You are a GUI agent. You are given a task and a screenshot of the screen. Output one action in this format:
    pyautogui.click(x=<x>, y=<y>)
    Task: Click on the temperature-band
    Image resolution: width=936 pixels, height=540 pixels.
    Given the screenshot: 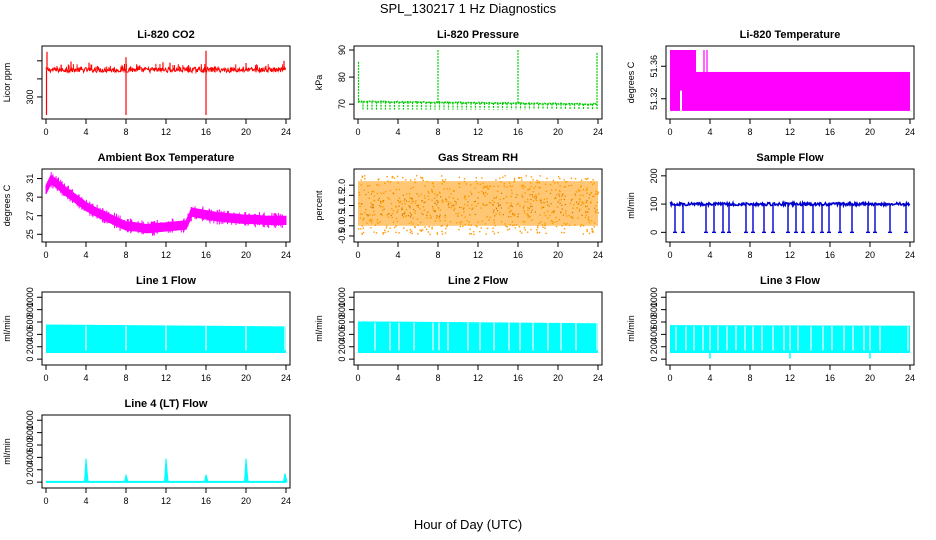 What is the action you would take?
    pyautogui.click(x=803, y=91)
    